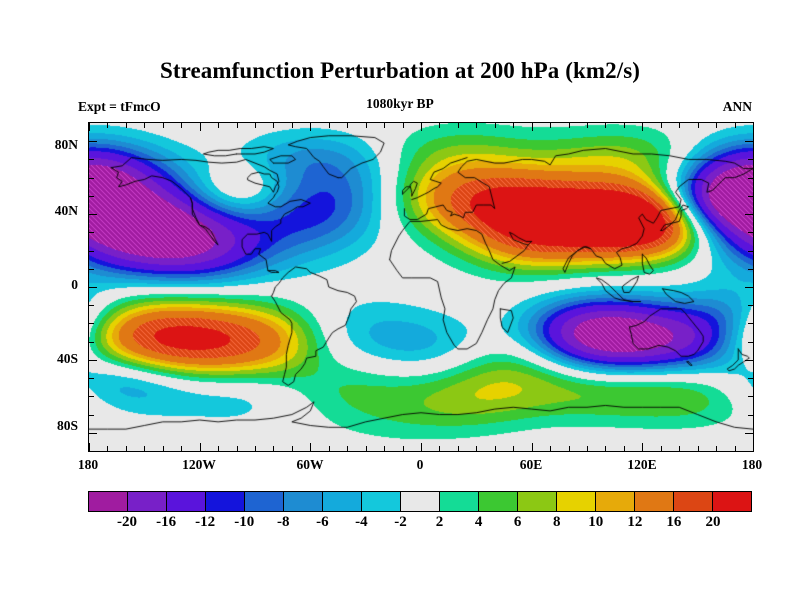 Image resolution: width=800 pixels, height=600 pixels. What do you see at coordinates (244, 522) in the screenshot?
I see `colorbar-tick-label: -10` at bounding box center [244, 522].